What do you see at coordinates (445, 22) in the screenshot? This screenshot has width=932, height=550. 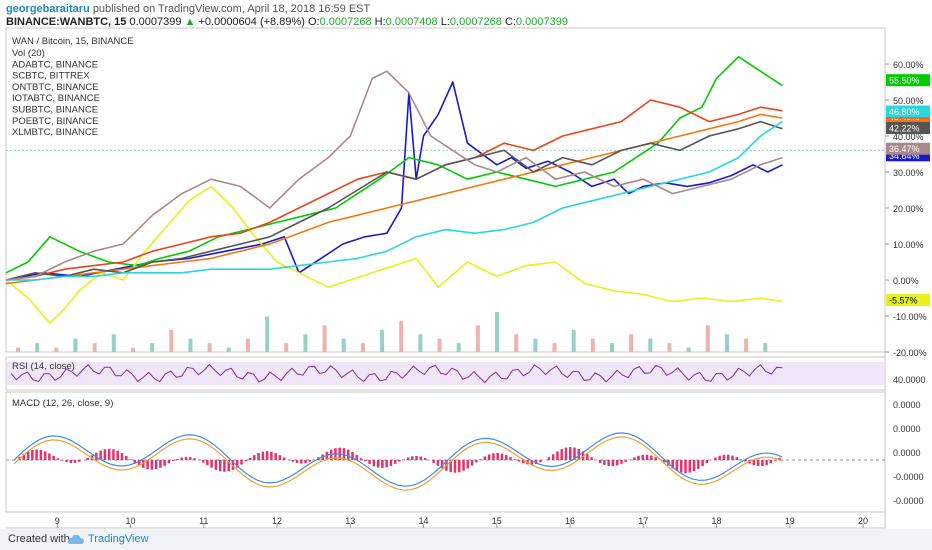 I see `low-key: L:` at bounding box center [445, 22].